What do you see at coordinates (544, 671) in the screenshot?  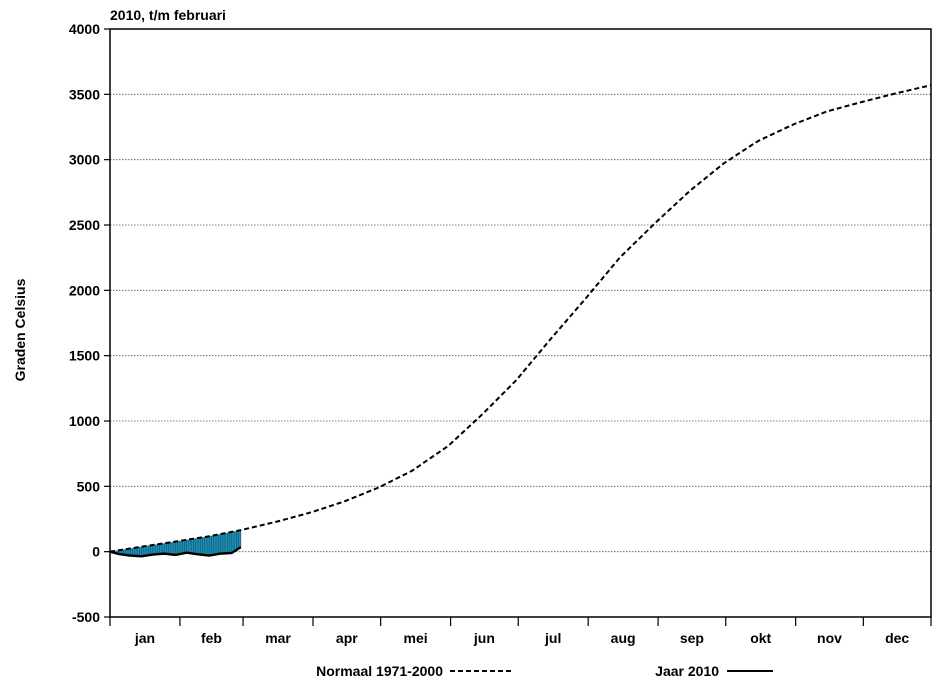 I see `legend: Normaal 1971-2000 Jaar 2010` at bounding box center [544, 671].